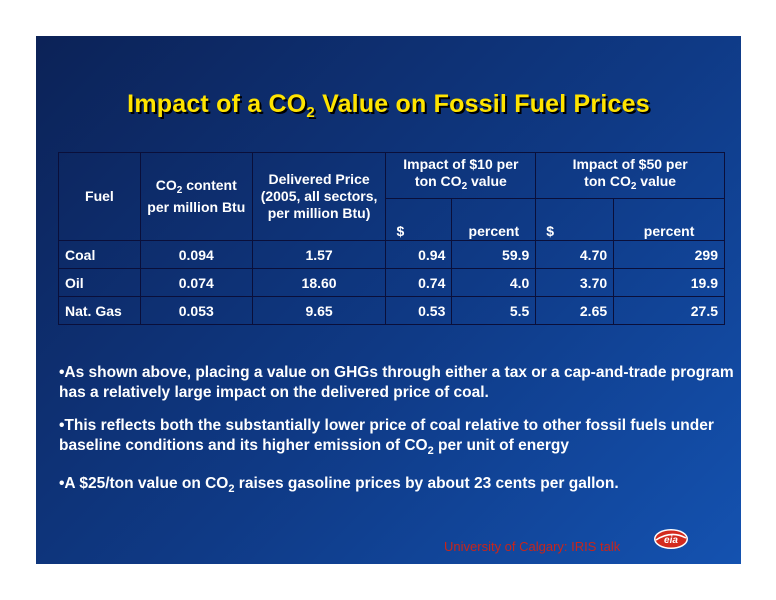 The image size is (776, 600). Describe the element at coordinates (99, 310) in the screenshot. I see `cell-fuel: Nat. Gas` at that location.